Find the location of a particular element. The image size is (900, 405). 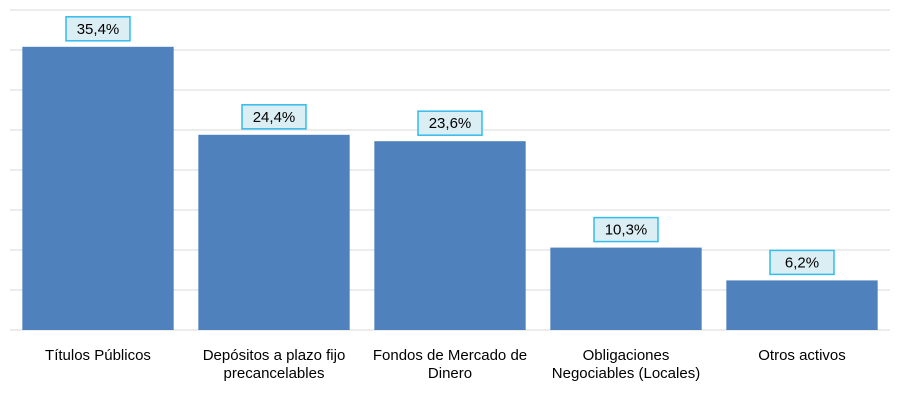

x-tick-label: Otros activos is located at coordinates (802, 355).